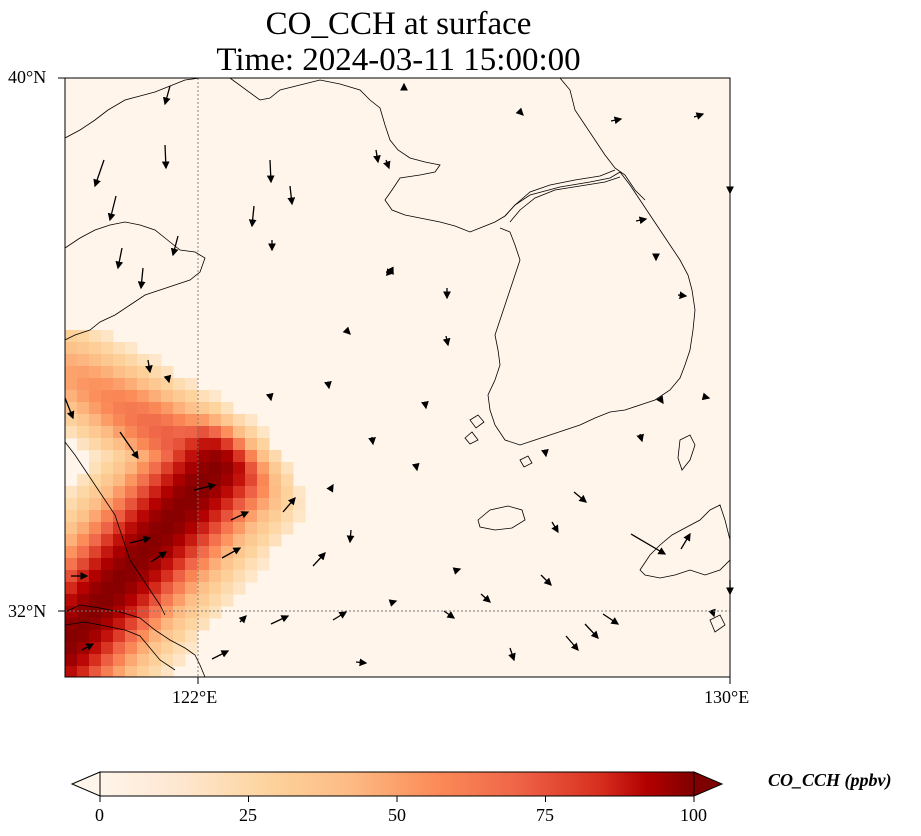  I want to click on lat-label-40n: 40°N, so click(27, 77).